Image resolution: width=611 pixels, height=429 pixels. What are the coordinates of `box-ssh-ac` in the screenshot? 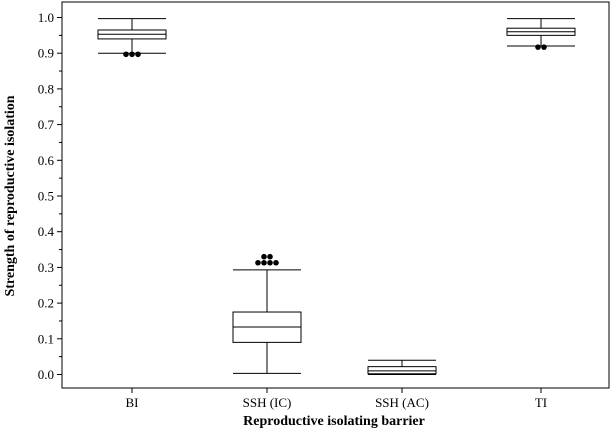 It's located at (402, 367).